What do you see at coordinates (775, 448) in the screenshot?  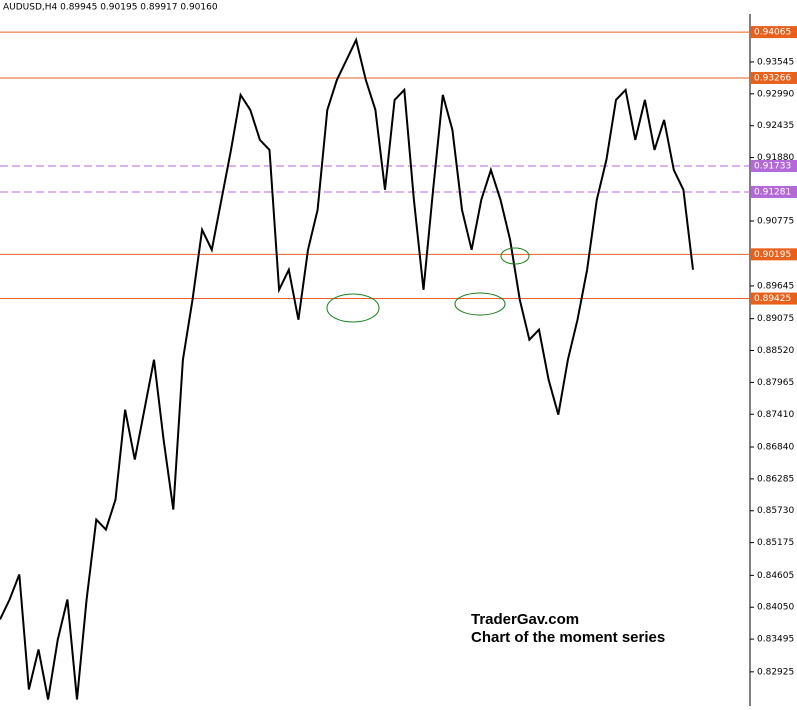 I see `y-tick-label: 0.86840` at bounding box center [775, 448].